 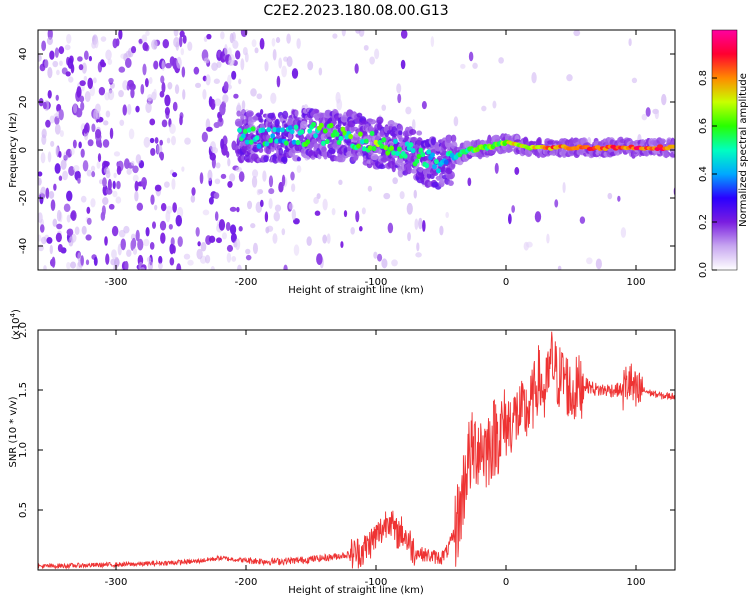 What do you see at coordinates (506, 282) in the screenshot?
I see `spectrogram-x-tick-label: 0` at bounding box center [506, 282].